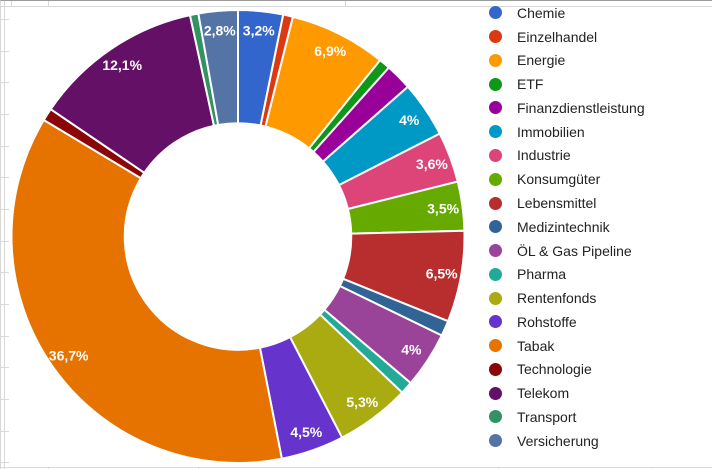  I want to click on legend-item-finanzdienstleistung: Finanzdienstleistung, so click(567, 108).